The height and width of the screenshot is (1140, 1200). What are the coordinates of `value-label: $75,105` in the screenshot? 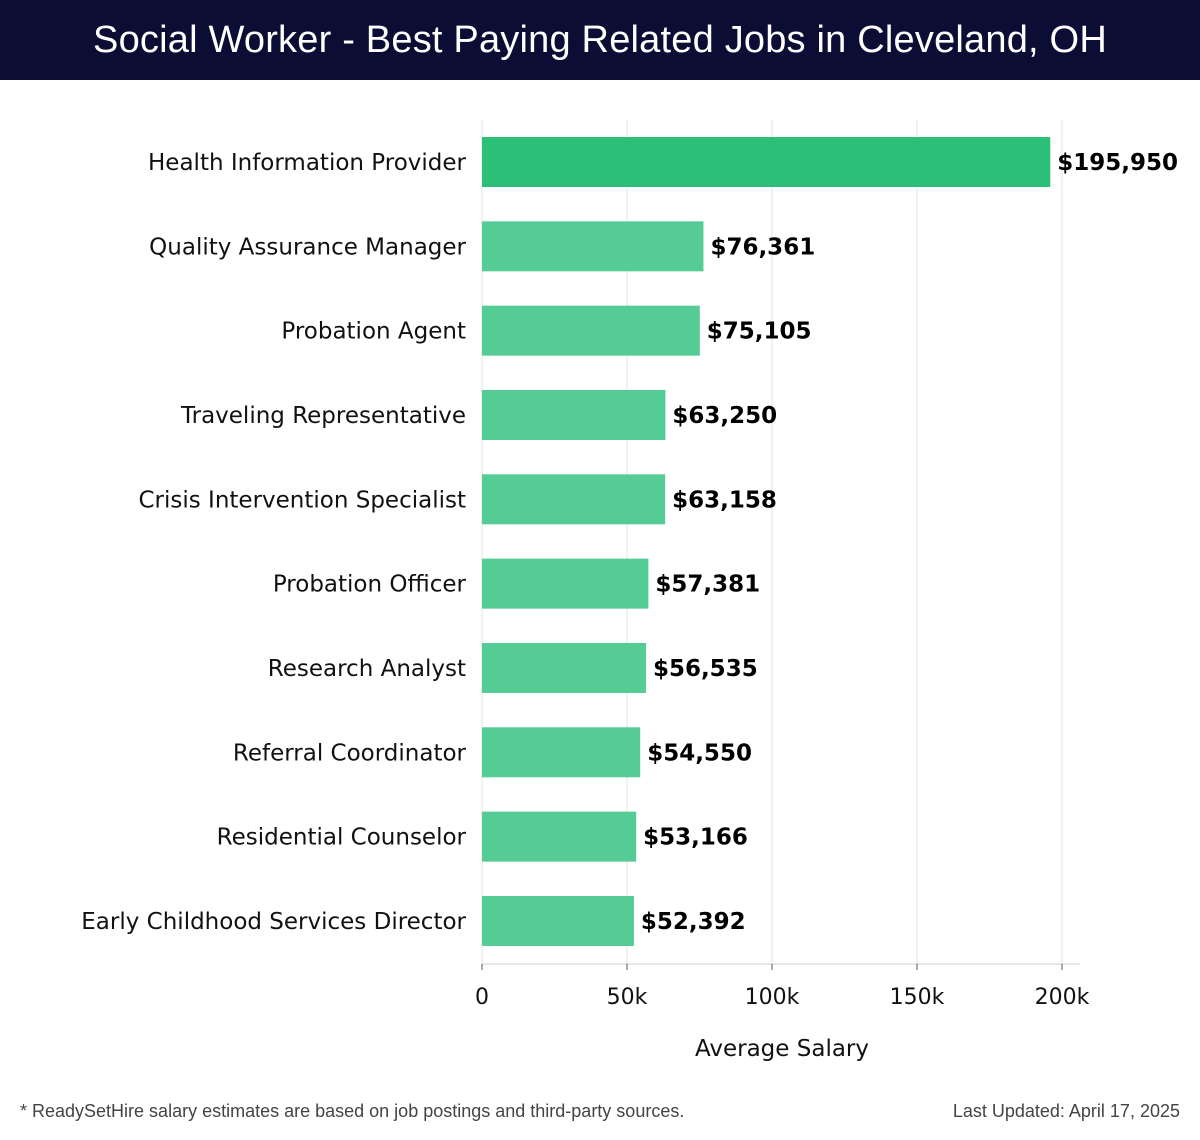 It's located at (759, 332).